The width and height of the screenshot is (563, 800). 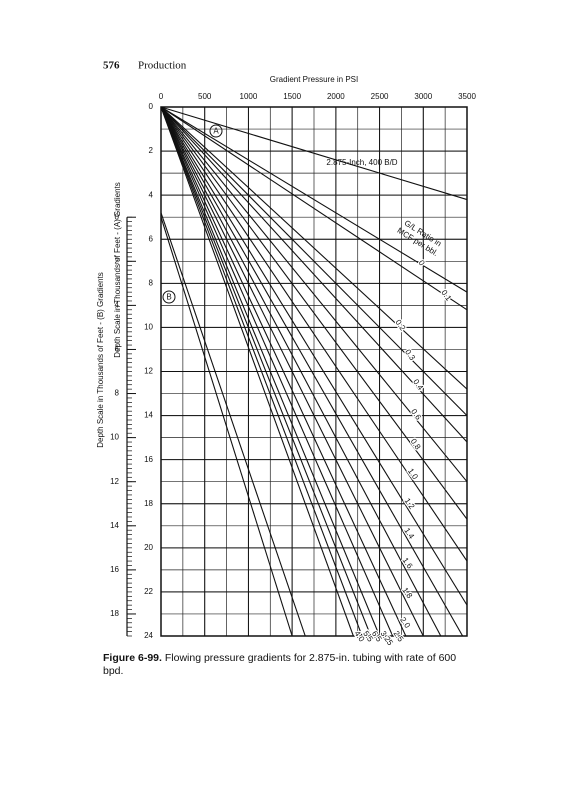 I want to click on page-number: 576, so click(x=111, y=66).